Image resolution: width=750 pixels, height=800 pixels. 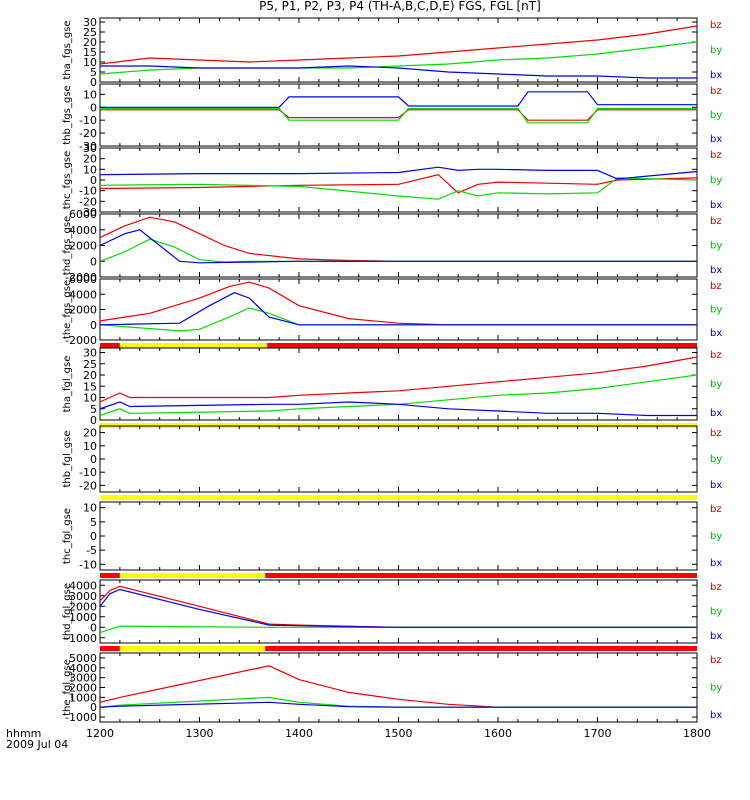 I want to click on y-tick-label: 6000, so click(x=83, y=214).